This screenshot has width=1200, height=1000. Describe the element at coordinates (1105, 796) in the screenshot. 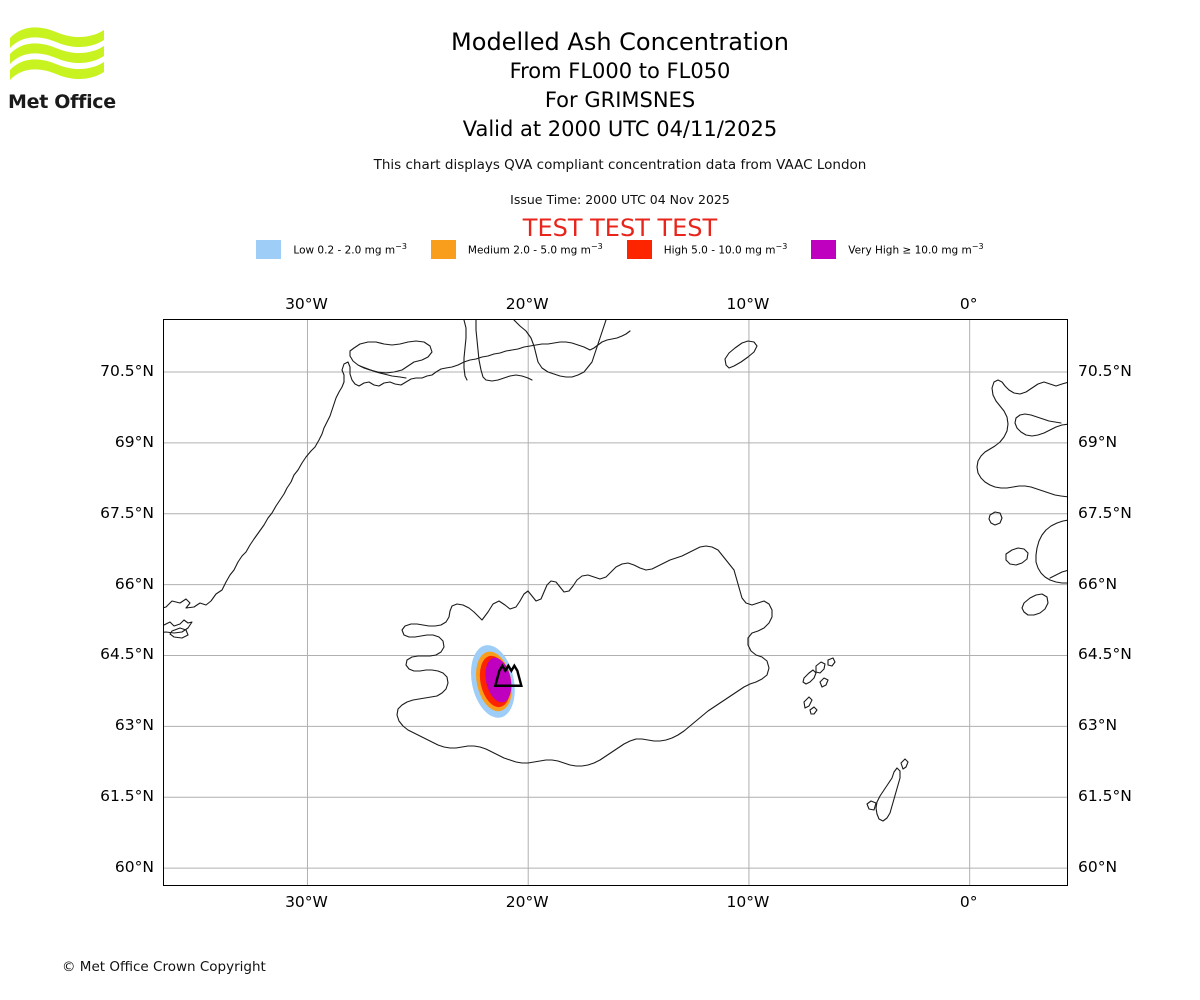

I see `tick-label-right-61.5°N: 61.5°N` at that location.